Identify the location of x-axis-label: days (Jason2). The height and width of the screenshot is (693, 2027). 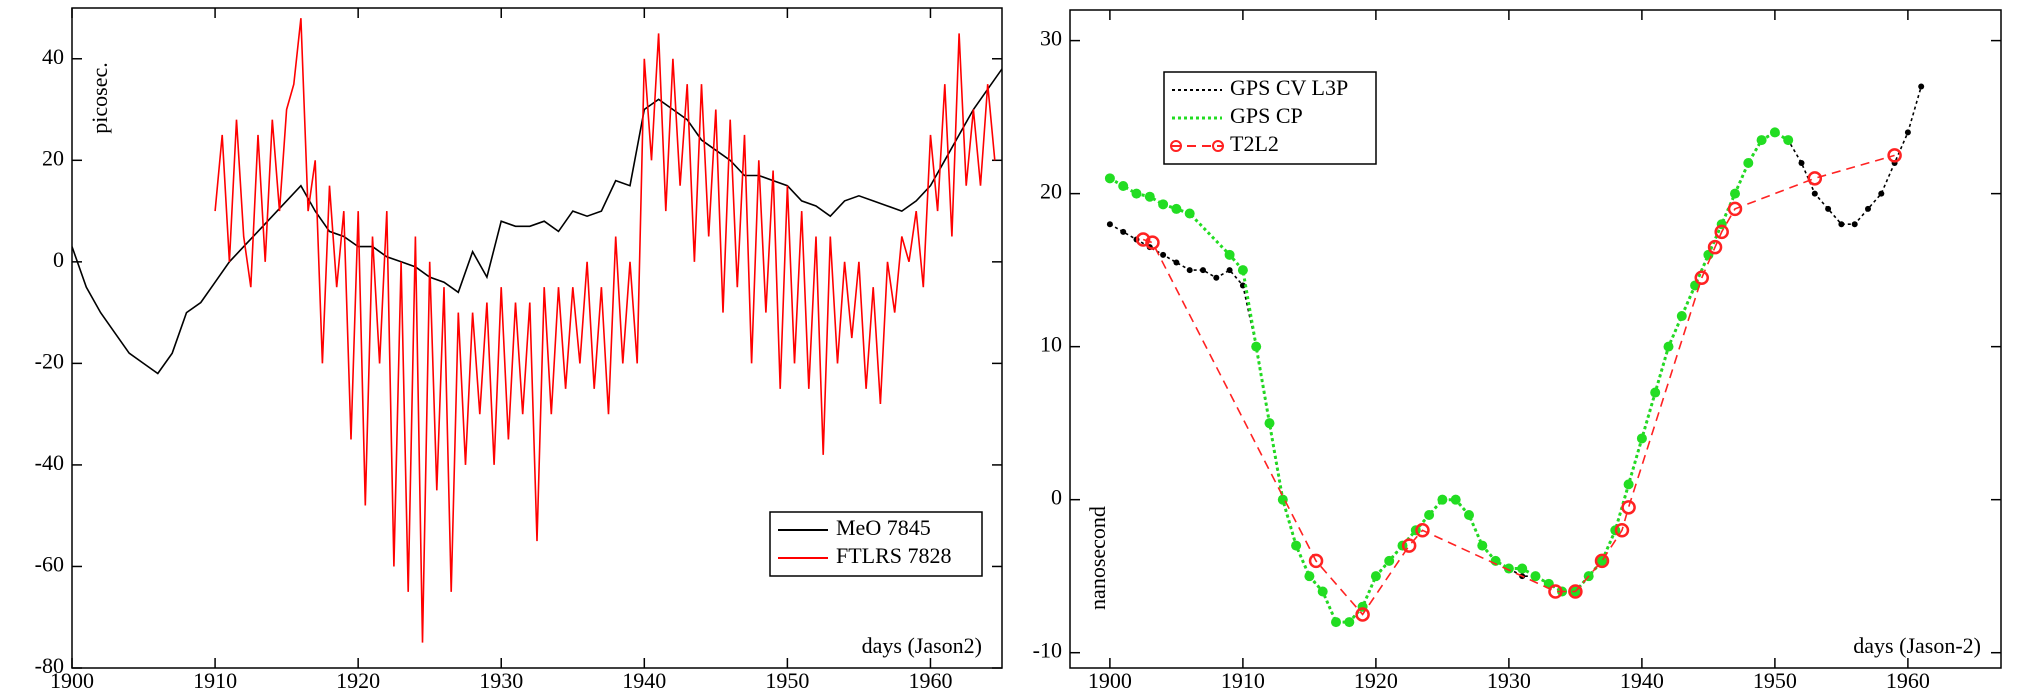
(922, 645).